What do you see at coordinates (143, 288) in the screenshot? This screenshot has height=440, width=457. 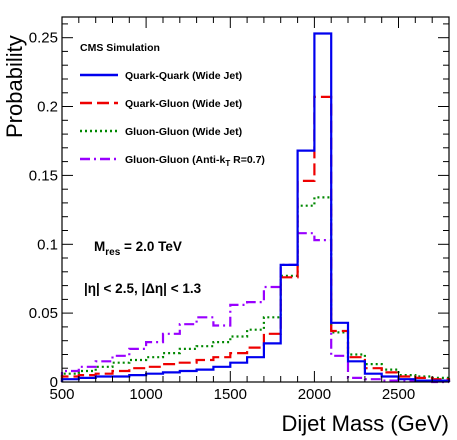 I see `eta-cut-annotation: |η| < 2.5, |Δη| < 1.3` at bounding box center [143, 288].